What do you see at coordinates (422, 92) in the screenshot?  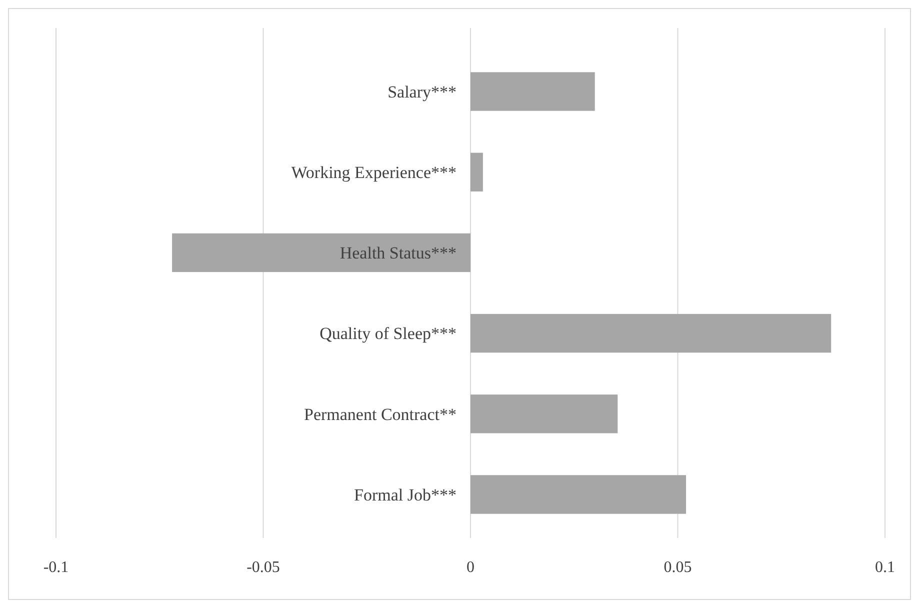 I see `y-tick-label: Salary***` at bounding box center [422, 92].